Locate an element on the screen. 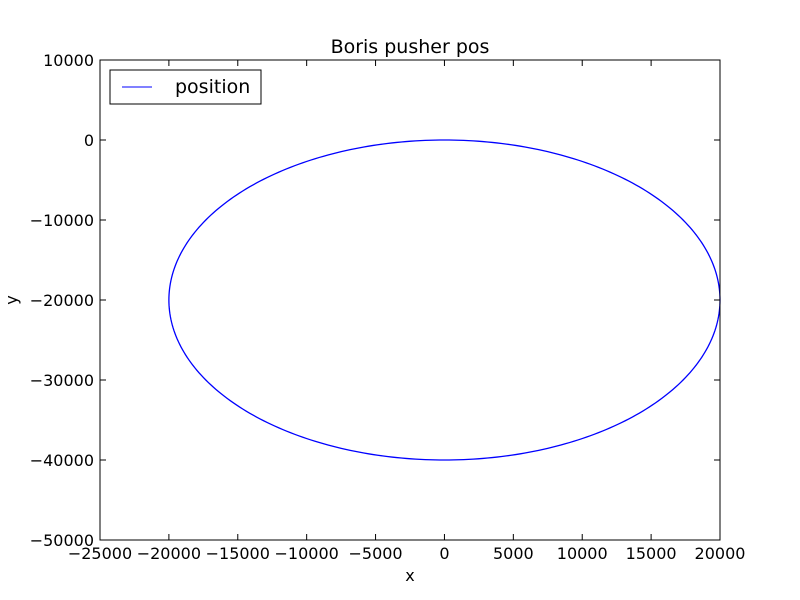 This screenshot has height=600, width=800. y-tick-label: −40000 is located at coordinates (62, 460).